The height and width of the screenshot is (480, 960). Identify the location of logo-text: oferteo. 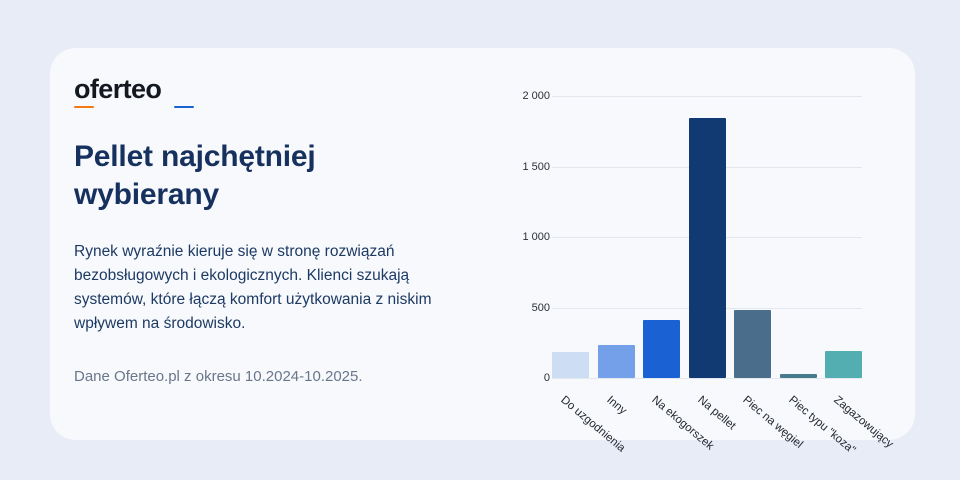
(118, 89).